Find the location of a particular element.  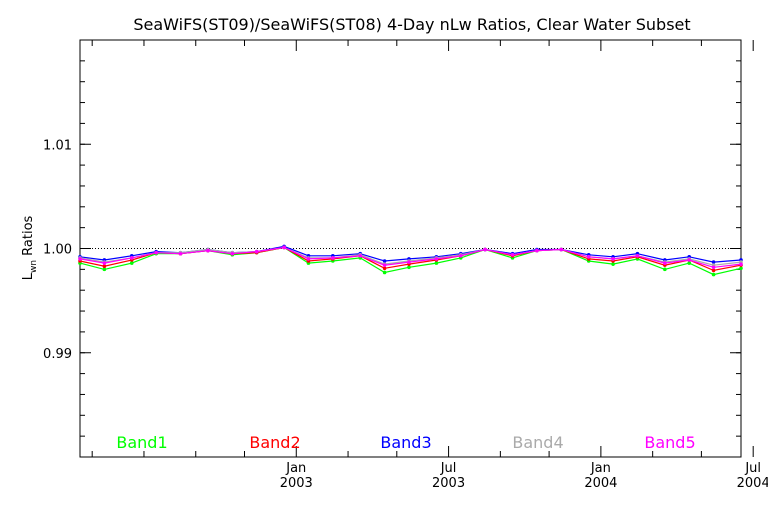

y-axis-title-subscript: wn is located at coordinates (34, 266).